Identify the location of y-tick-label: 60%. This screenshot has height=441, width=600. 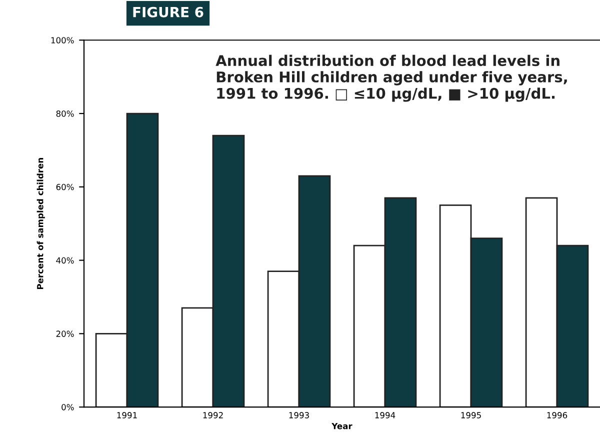
(65, 187).